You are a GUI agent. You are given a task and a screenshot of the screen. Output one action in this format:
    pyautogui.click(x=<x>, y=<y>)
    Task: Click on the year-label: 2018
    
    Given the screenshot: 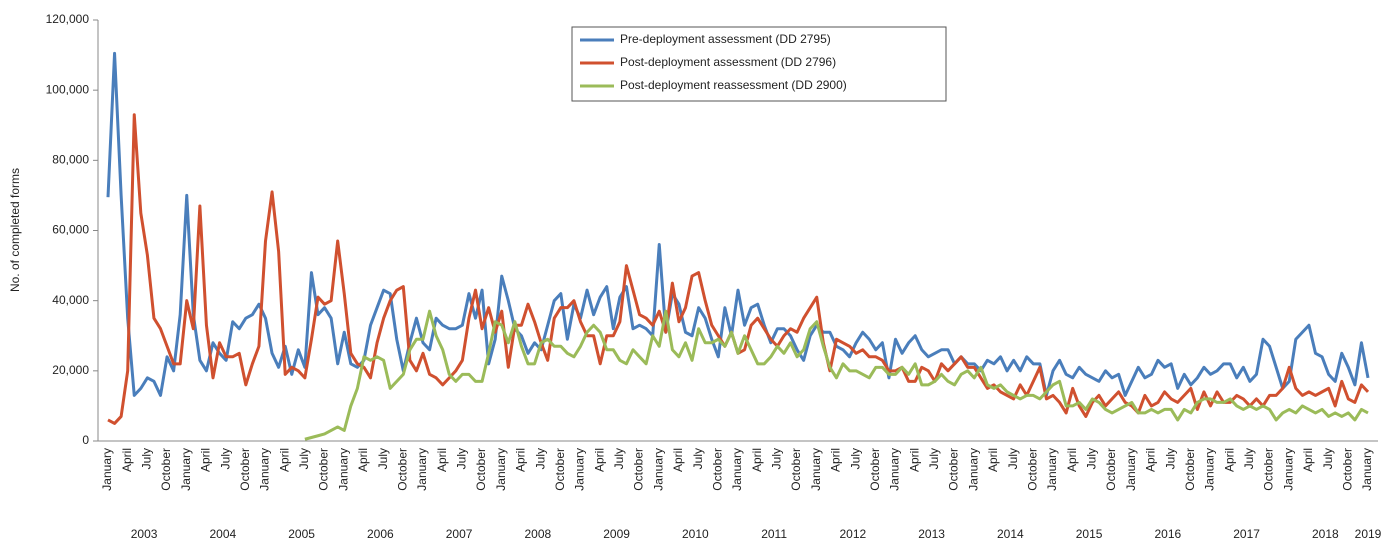 What is the action you would take?
    pyautogui.click(x=1325, y=534)
    